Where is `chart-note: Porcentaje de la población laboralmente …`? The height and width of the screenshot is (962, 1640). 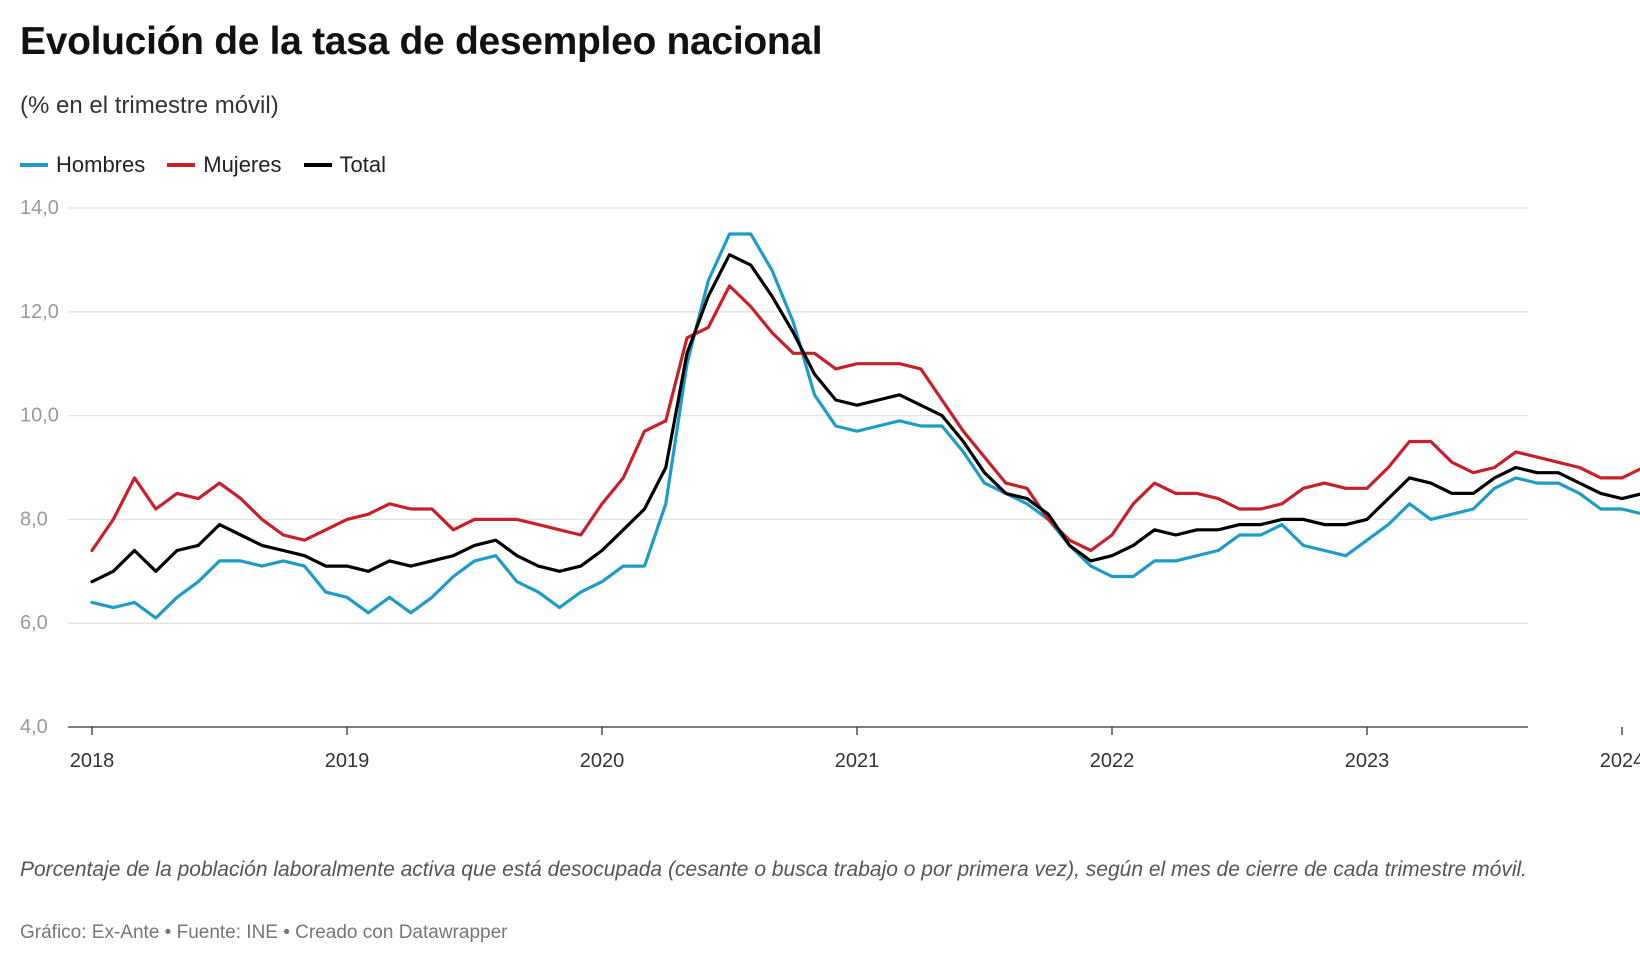 chart-note: Porcentaje de la población laboralmente … is located at coordinates (773, 869).